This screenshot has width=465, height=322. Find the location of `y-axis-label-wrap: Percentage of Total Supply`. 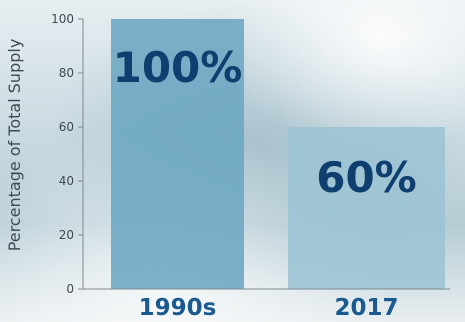

y-axis-label-wrap: Percentage of Total Supply is located at coordinates (20, 161).